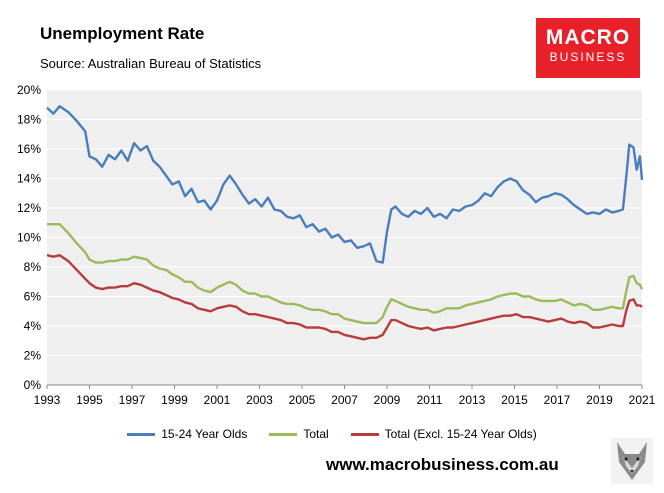  Describe the element at coordinates (204, 434) in the screenshot. I see `legend-label: 15-24 Year Olds` at that location.